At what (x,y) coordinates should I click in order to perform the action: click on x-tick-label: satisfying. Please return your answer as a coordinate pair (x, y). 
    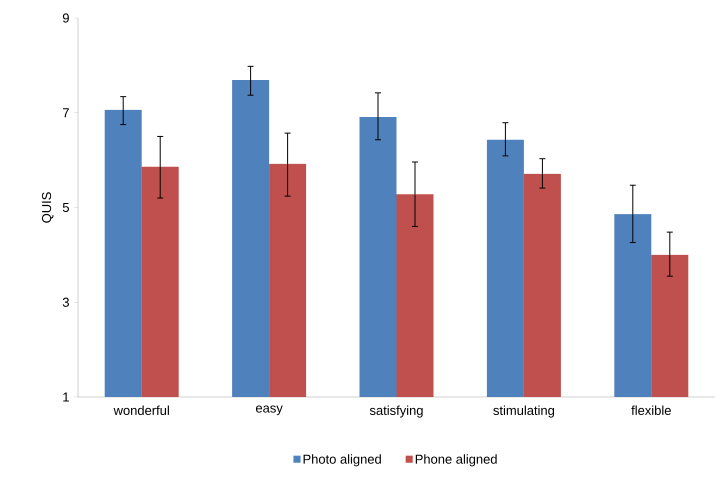
    Looking at the image, I should click on (396, 411).